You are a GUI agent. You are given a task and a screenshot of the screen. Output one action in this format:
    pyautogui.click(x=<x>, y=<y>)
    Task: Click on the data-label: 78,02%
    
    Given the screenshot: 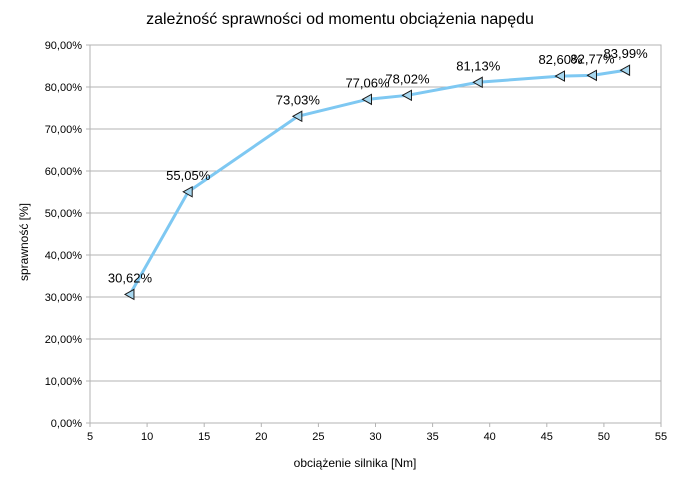 What is the action you would take?
    pyautogui.click(x=407, y=78)
    